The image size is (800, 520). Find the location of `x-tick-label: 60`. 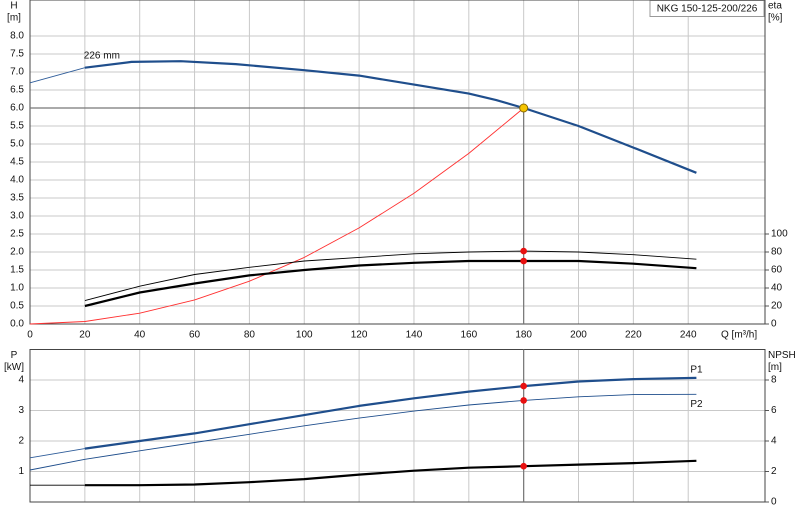

x-tick-label: 60 is located at coordinates (195, 335).